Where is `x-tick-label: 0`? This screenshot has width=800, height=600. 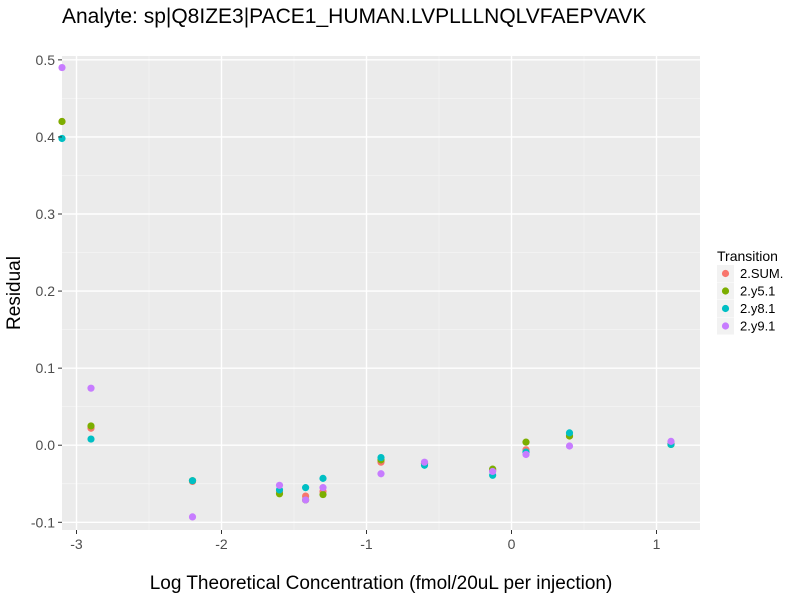
x-tick-label: 0 is located at coordinates (512, 544).